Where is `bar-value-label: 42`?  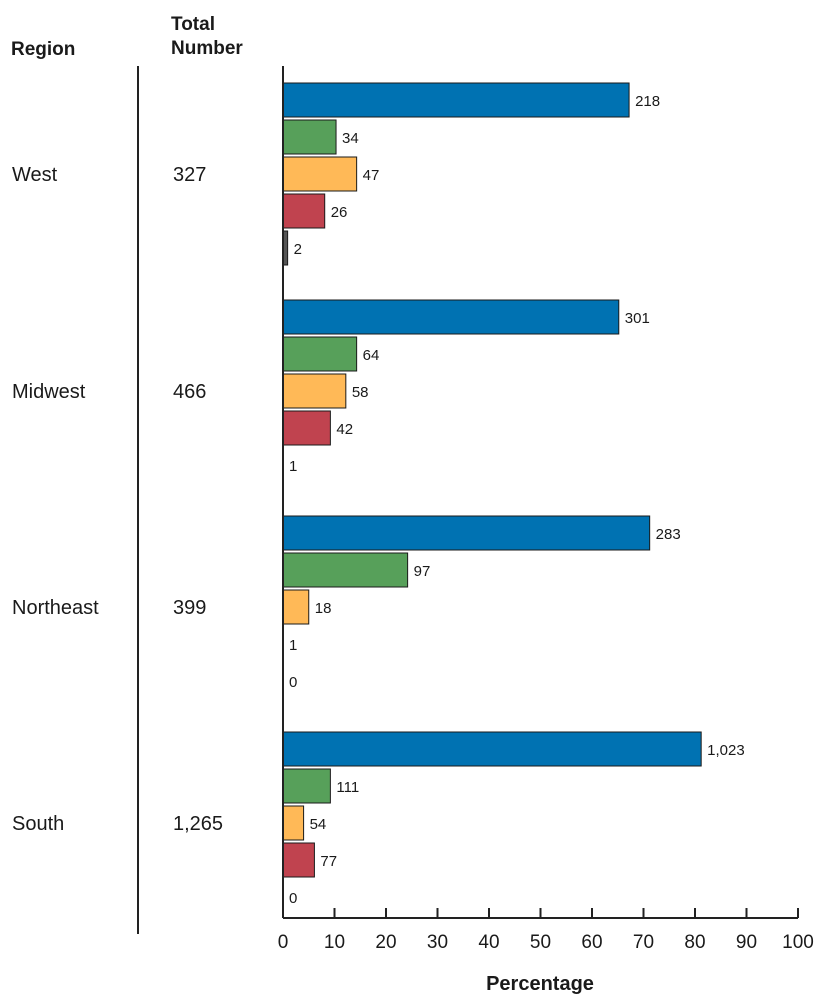 bar-value-label: 42 is located at coordinates (344, 429).